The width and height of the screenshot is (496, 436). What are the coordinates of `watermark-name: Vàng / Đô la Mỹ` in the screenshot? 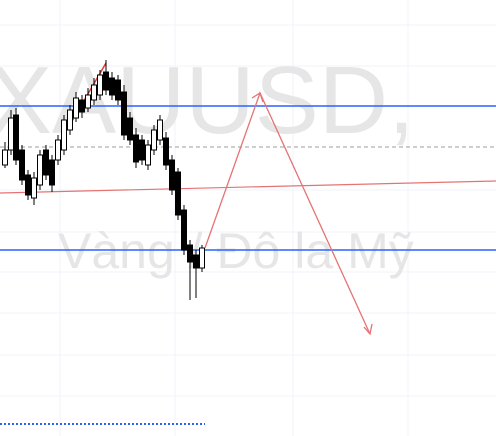 It's located at (236, 251).